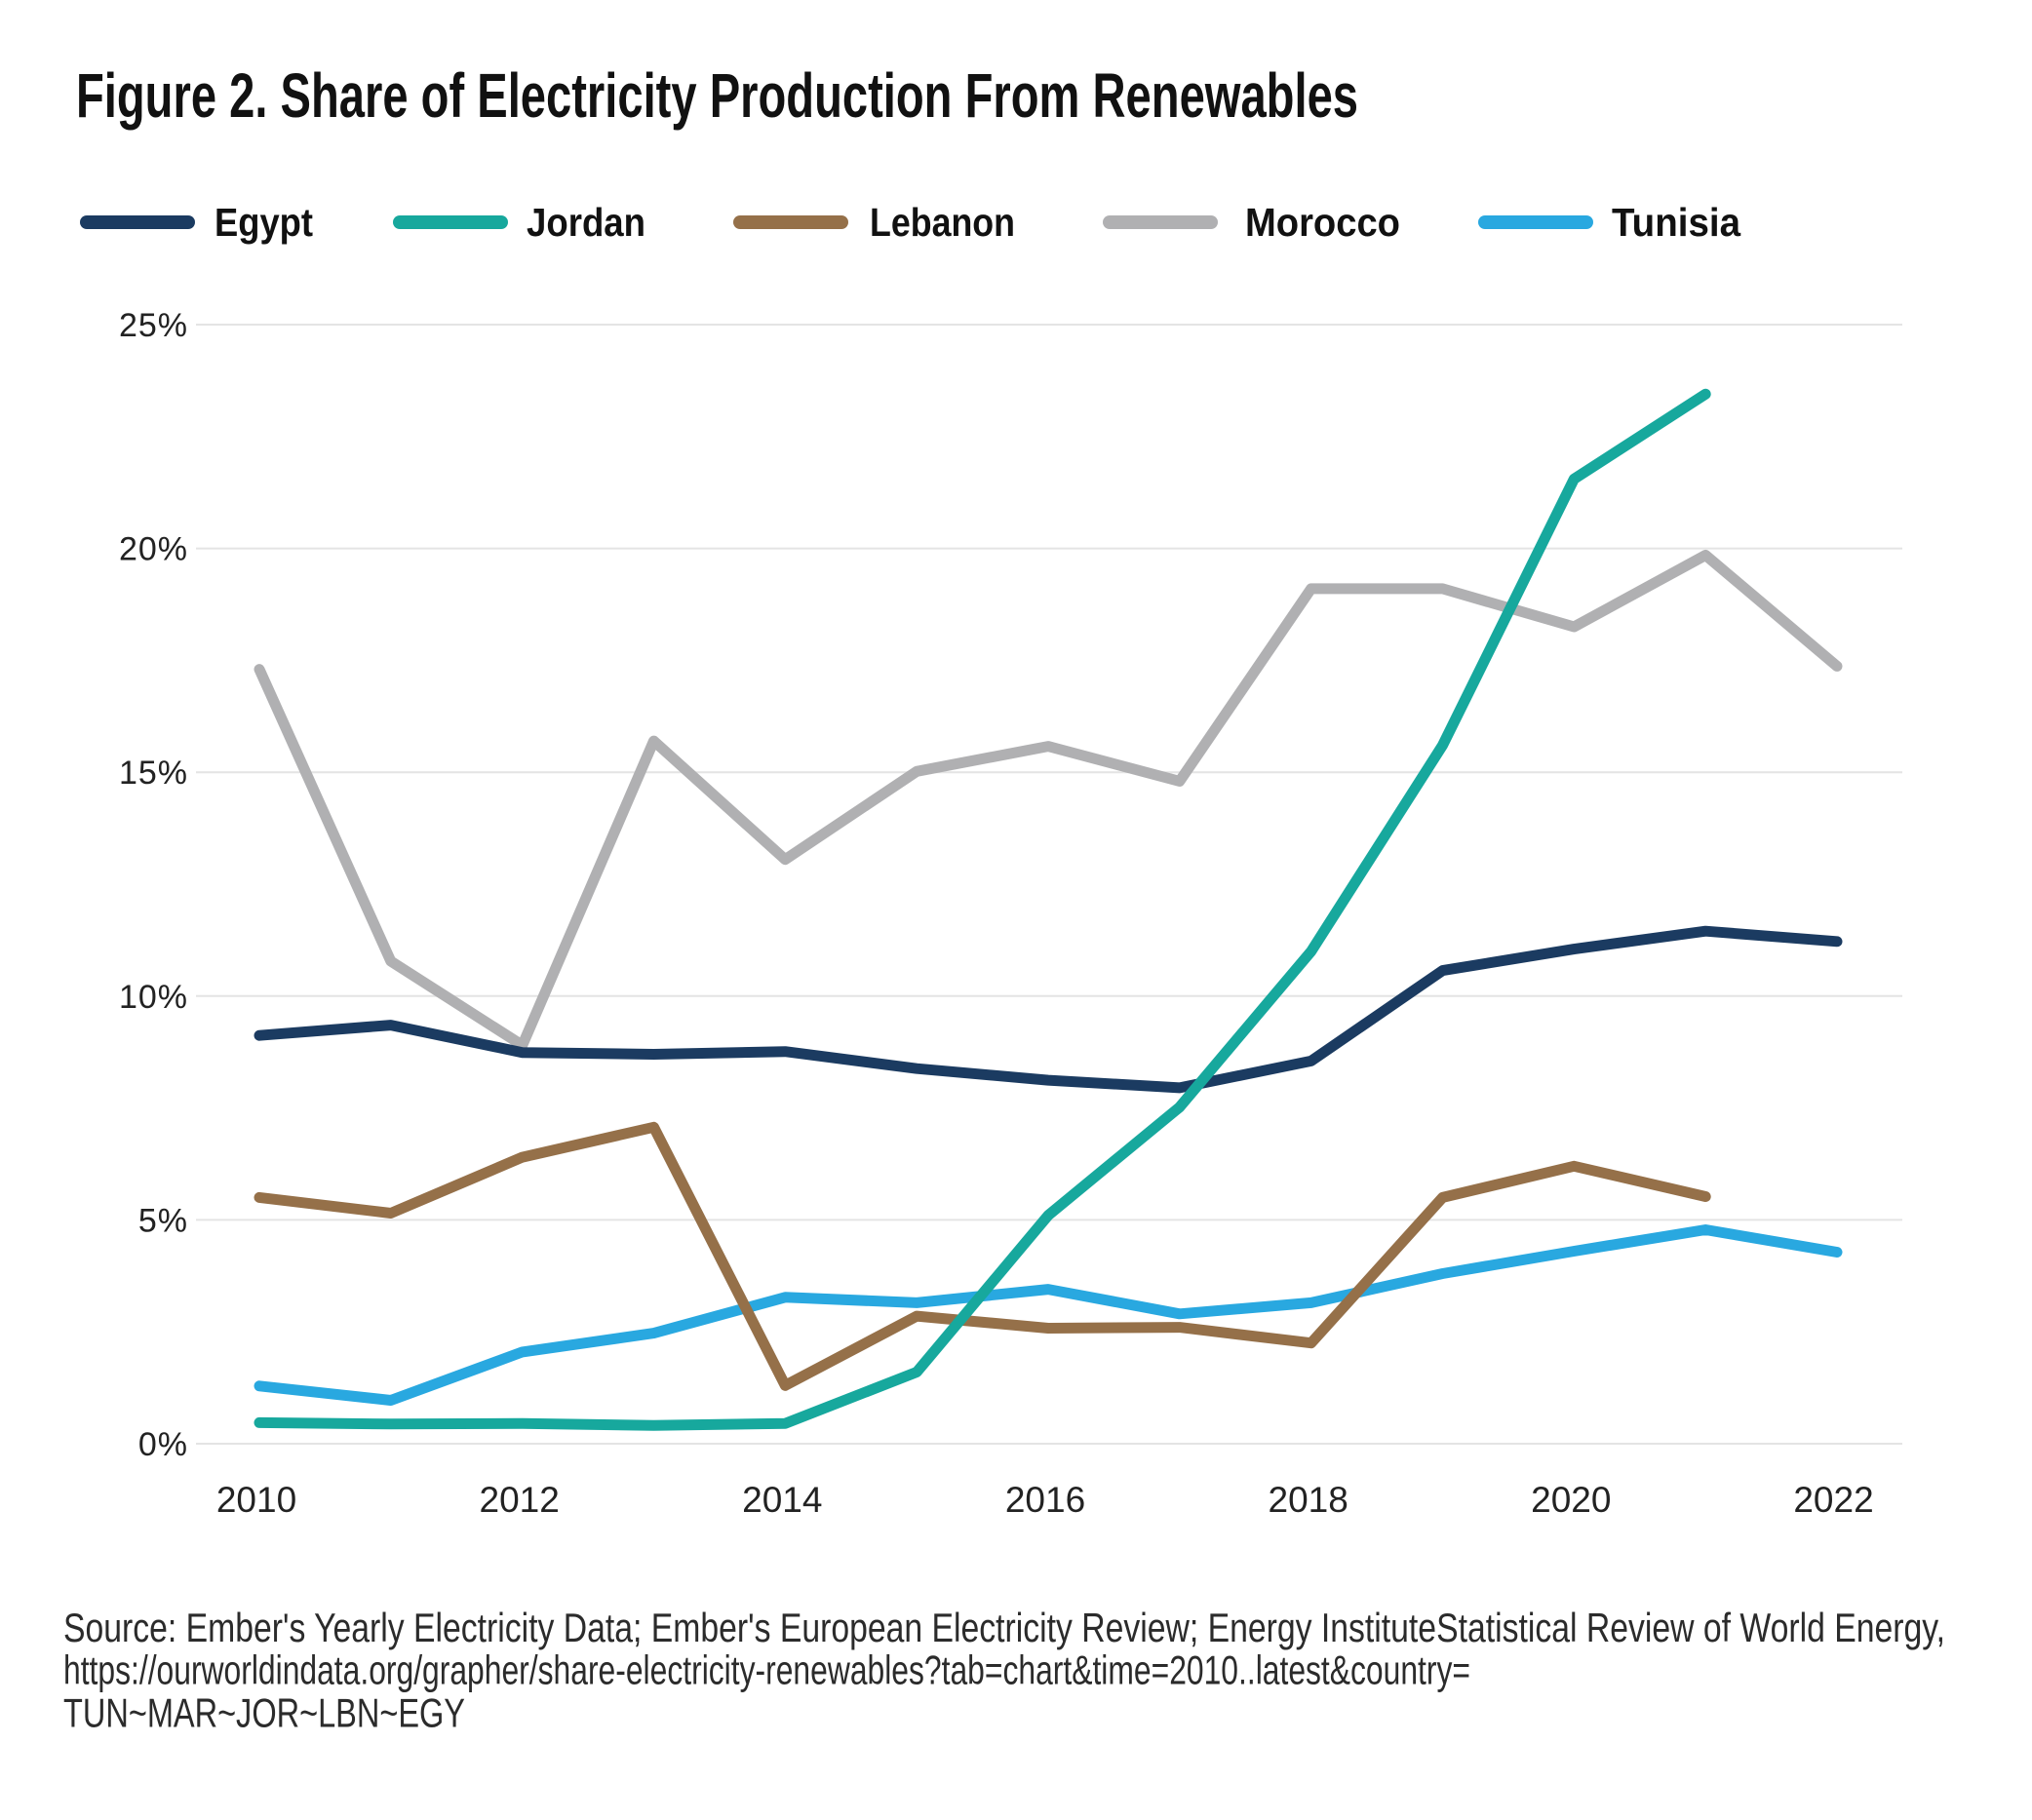  Describe the element at coordinates (153, 549) in the screenshot. I see `svg-text: 20%` at that location.